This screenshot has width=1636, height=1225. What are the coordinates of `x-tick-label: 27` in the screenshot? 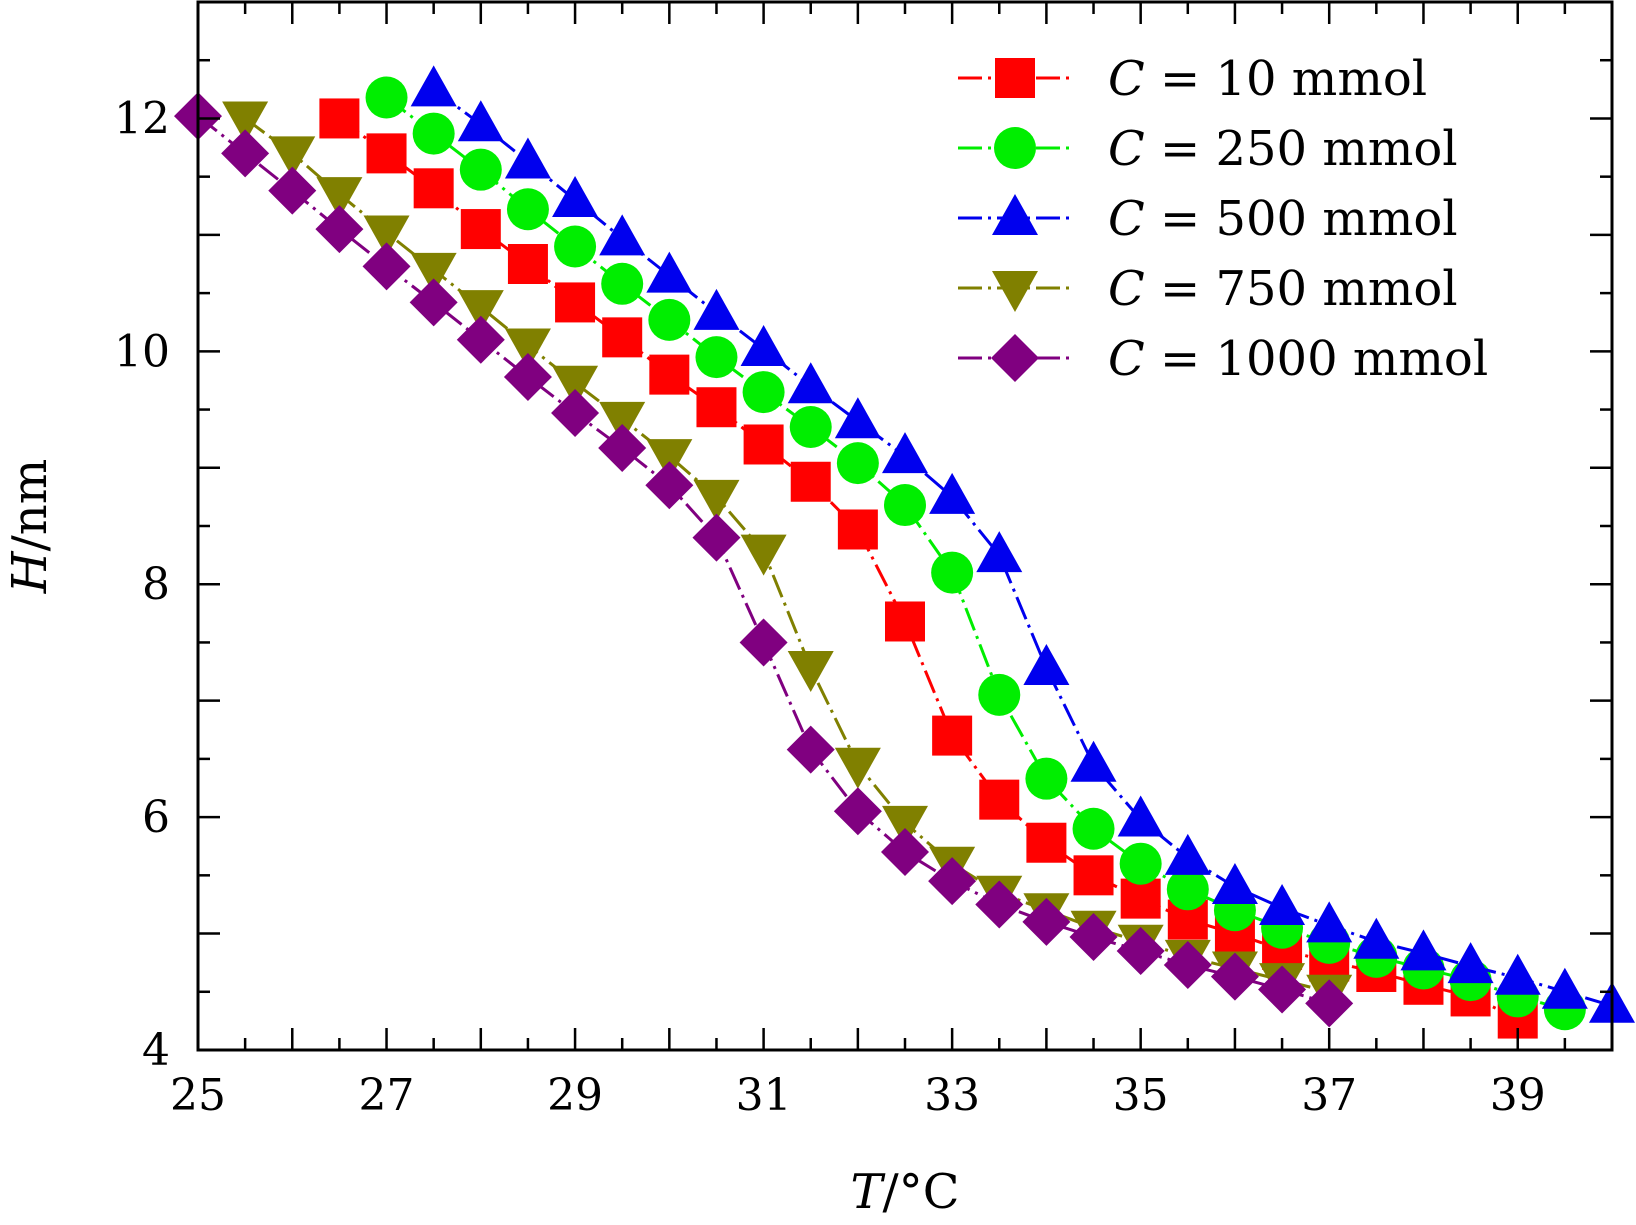 It's located at (387, 1095).